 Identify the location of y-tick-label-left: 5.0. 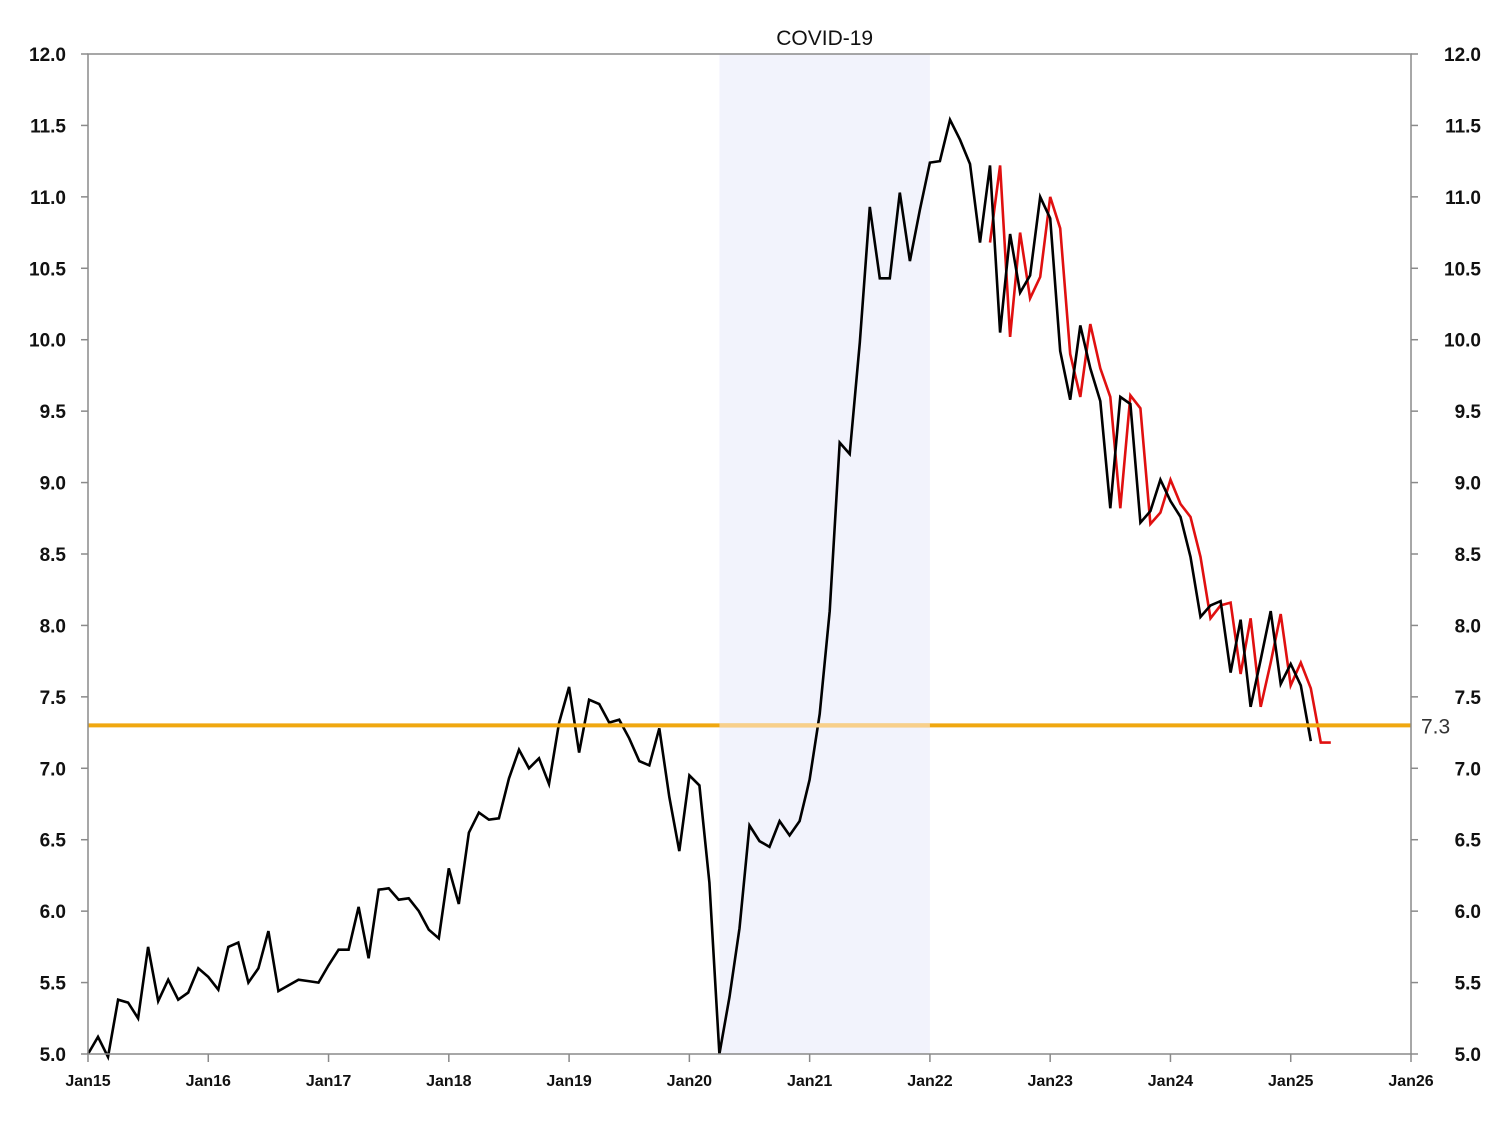
(53, 1055).